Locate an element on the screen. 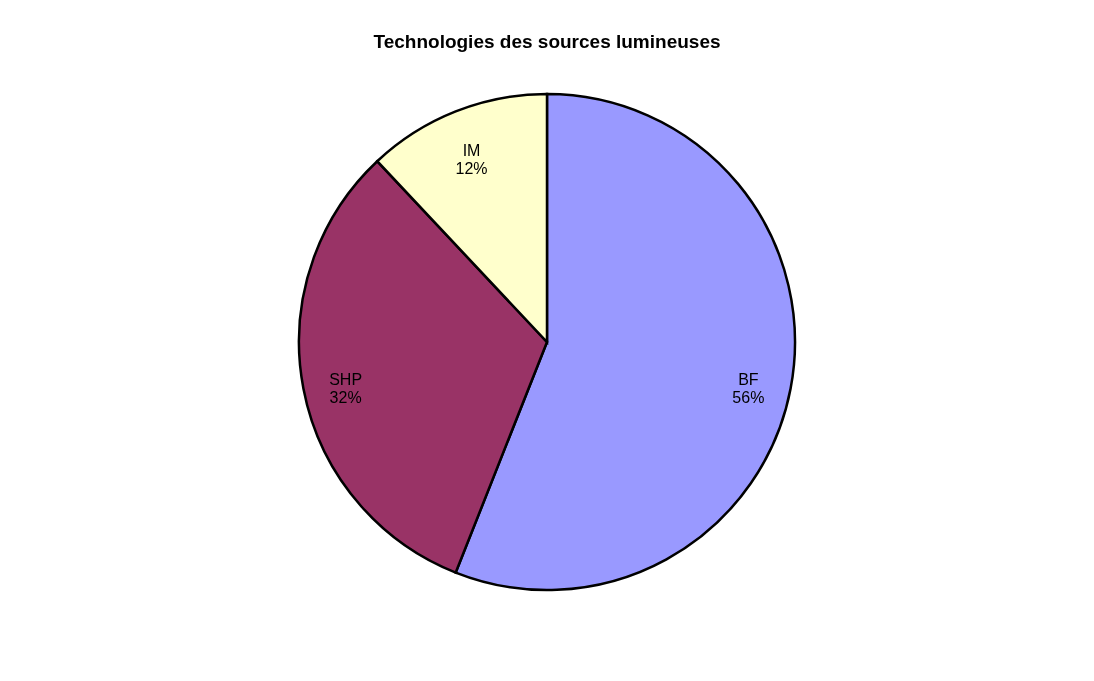  slice-label: BF is located at coordinates (748, 380).